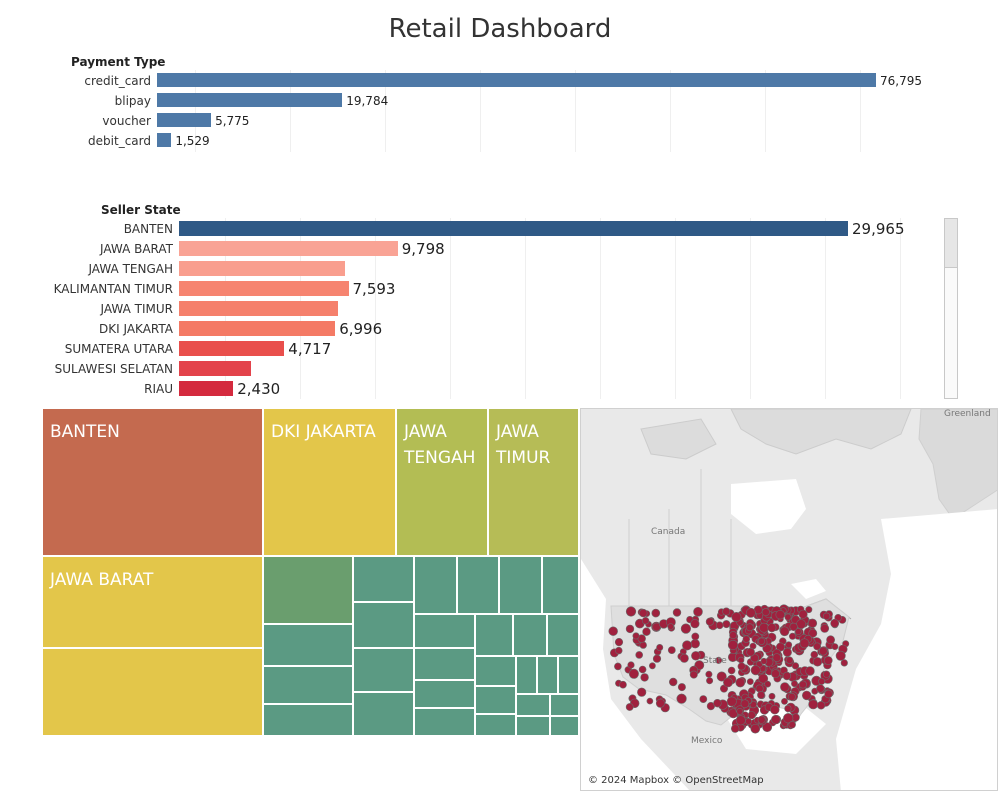  What do you see at coordinates (329, 482) in the screenshot?
I see `treemap-tile-dki-jakarta: DKI JAKARTA` at bounding box center [329, 482].